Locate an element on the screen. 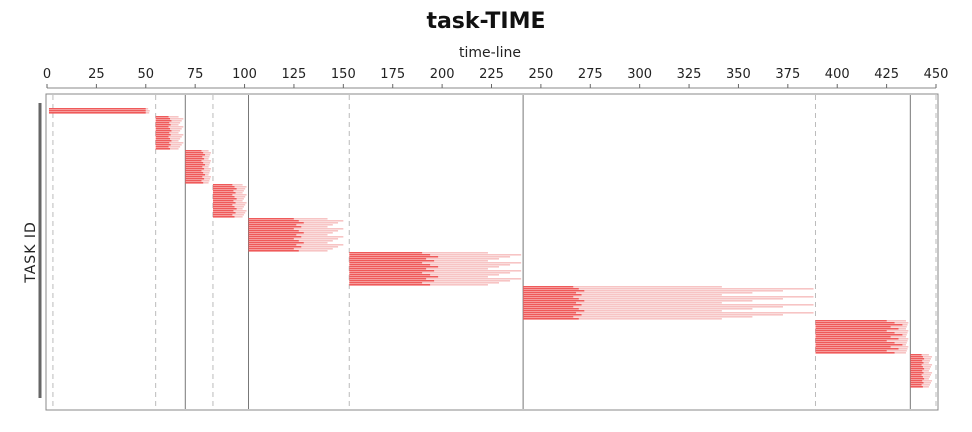 The height and width of the screenshot is (432, 972). x-tick-label: 225 is located at coordinates (491, 74).